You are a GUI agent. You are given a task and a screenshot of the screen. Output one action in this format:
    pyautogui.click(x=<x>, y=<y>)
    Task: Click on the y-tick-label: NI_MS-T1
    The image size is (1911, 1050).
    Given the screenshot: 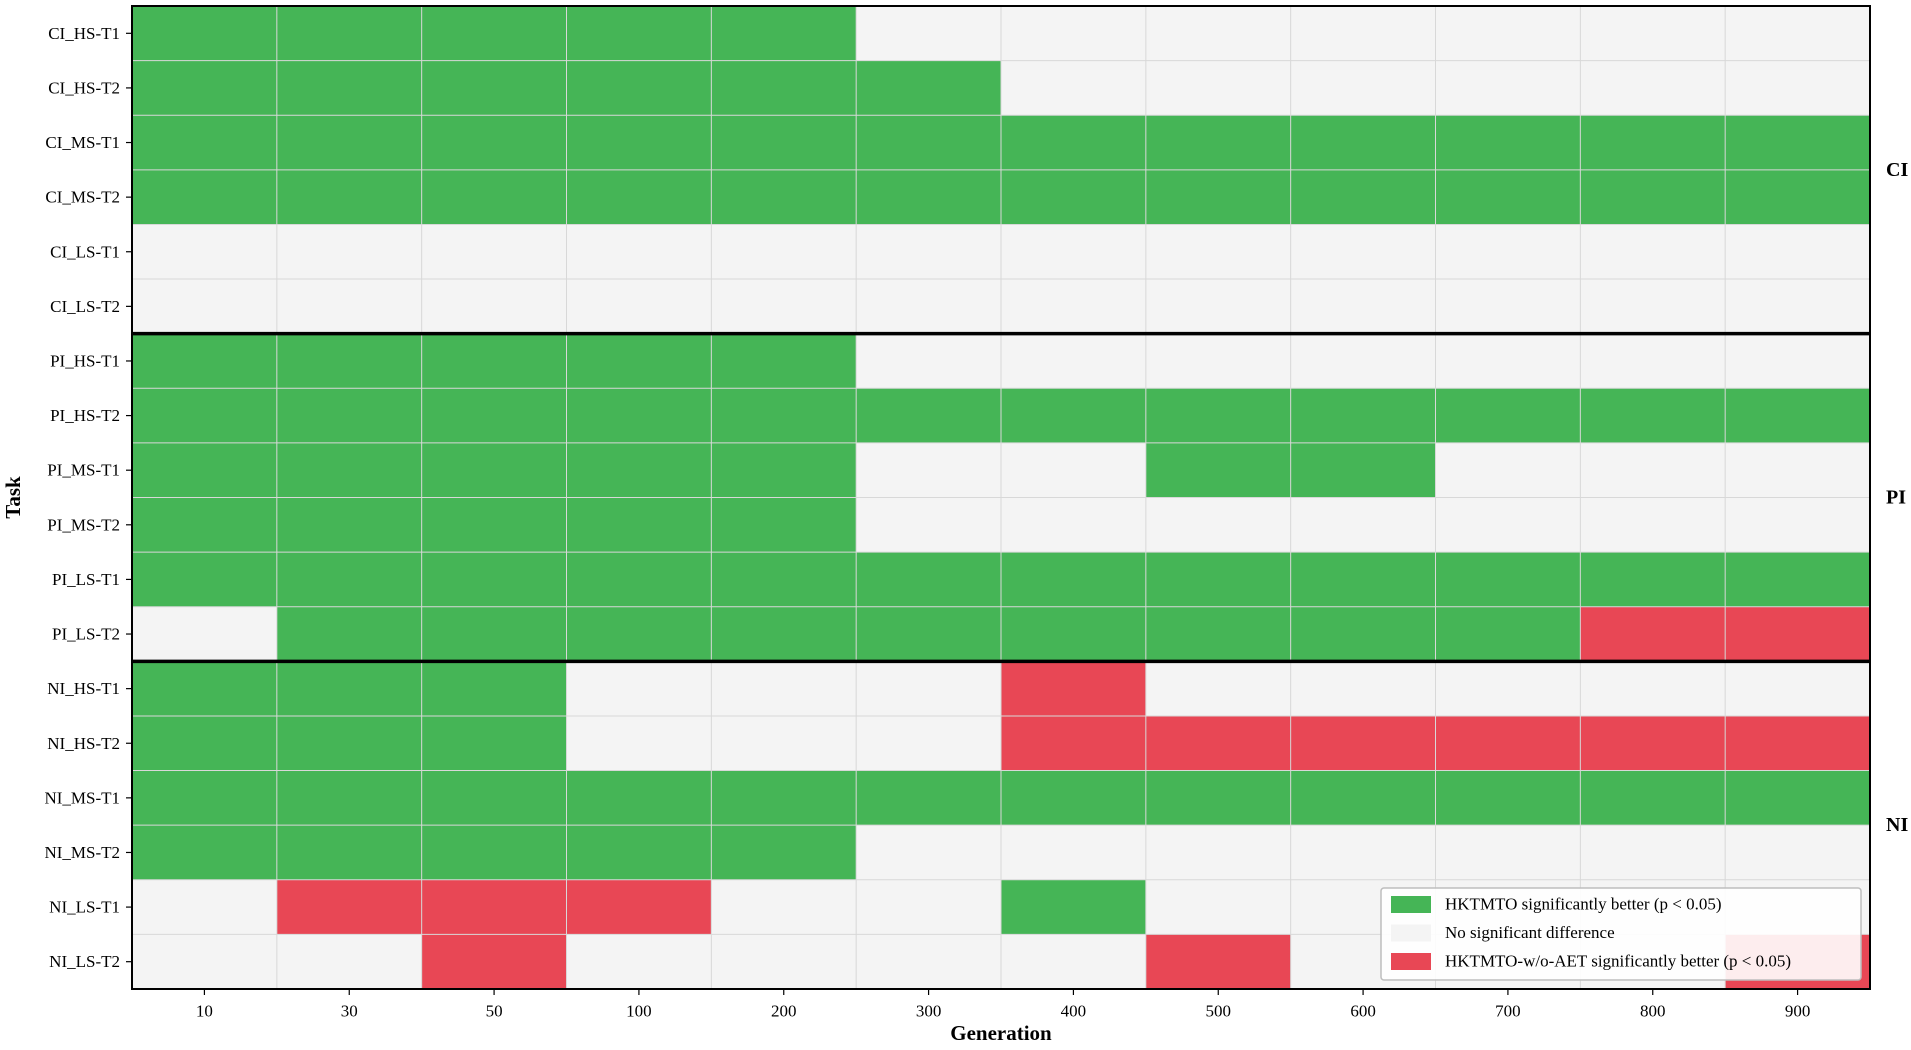 What is the action you would take?
    pyautogui.click(x=82, y=797)
    